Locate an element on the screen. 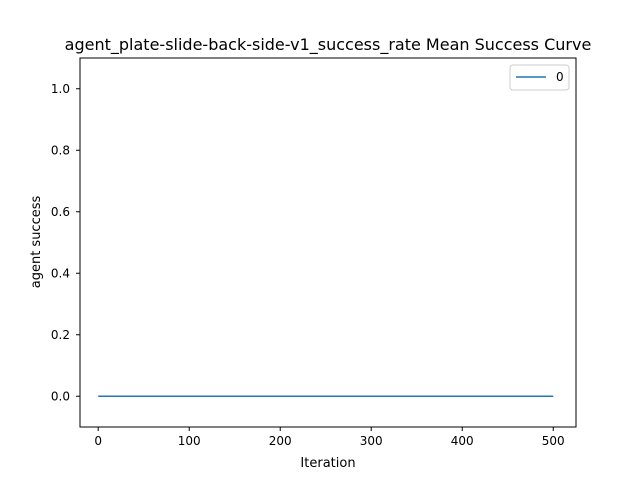  y-axis-ticks: 0.0 0.2 0.4 0.6 0.8 1.0 is located at coordinates (65, 242).